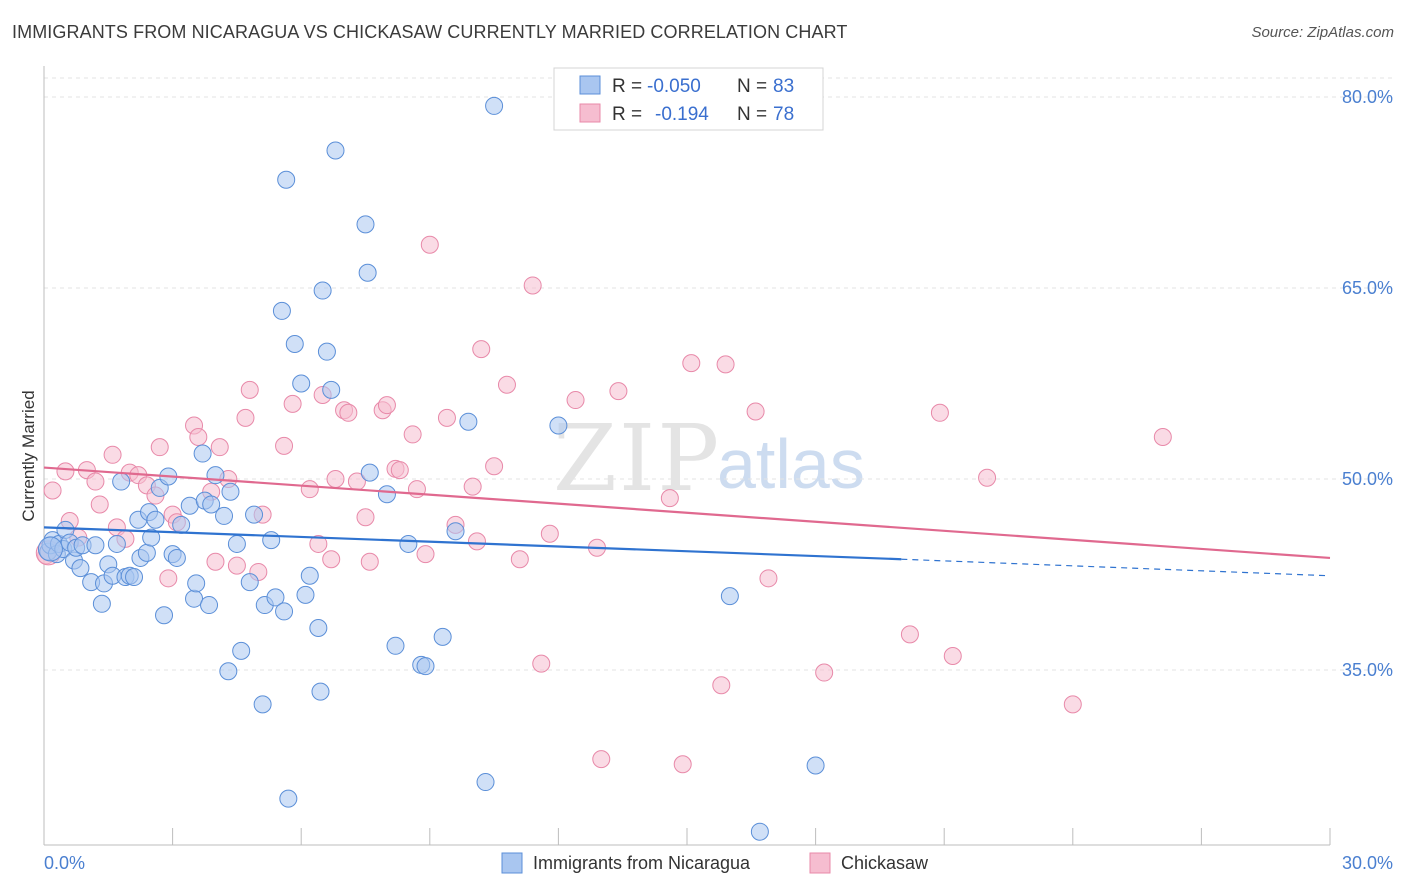 The width and height of the screenshot is (1406, 892). I want to click on watermark: ZIP atlas, so click(709, 458).